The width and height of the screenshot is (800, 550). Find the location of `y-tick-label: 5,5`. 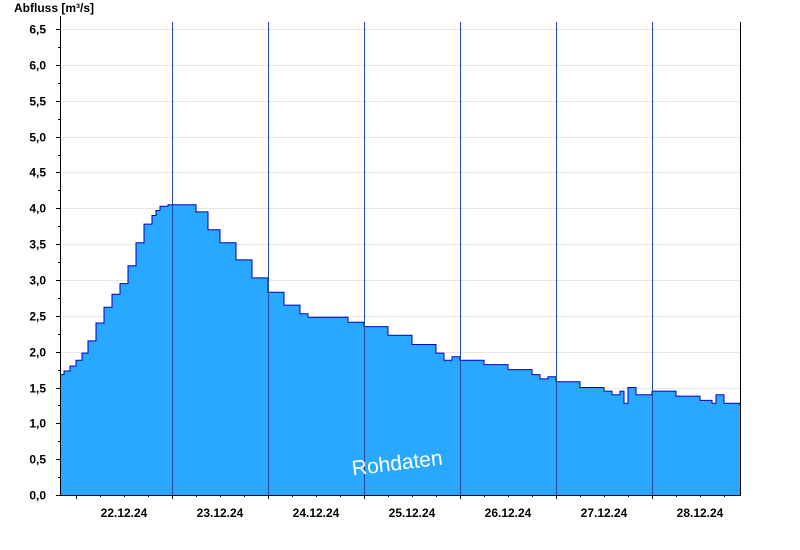

y-tick-label: 5,5 is located at coordinates (37, 102).